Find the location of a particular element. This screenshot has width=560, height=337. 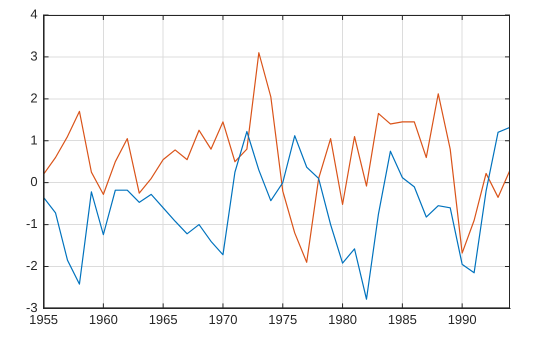

x-tick-label: 1960 is located at coordinates (103, 319).